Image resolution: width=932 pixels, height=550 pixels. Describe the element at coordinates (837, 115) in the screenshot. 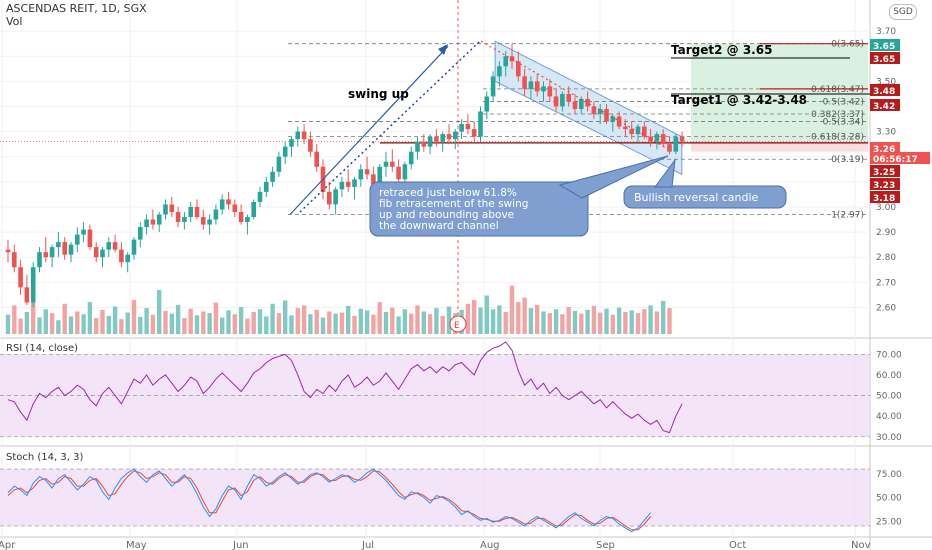

I see `fib-level-label: 0.382(3.37)` at that location.